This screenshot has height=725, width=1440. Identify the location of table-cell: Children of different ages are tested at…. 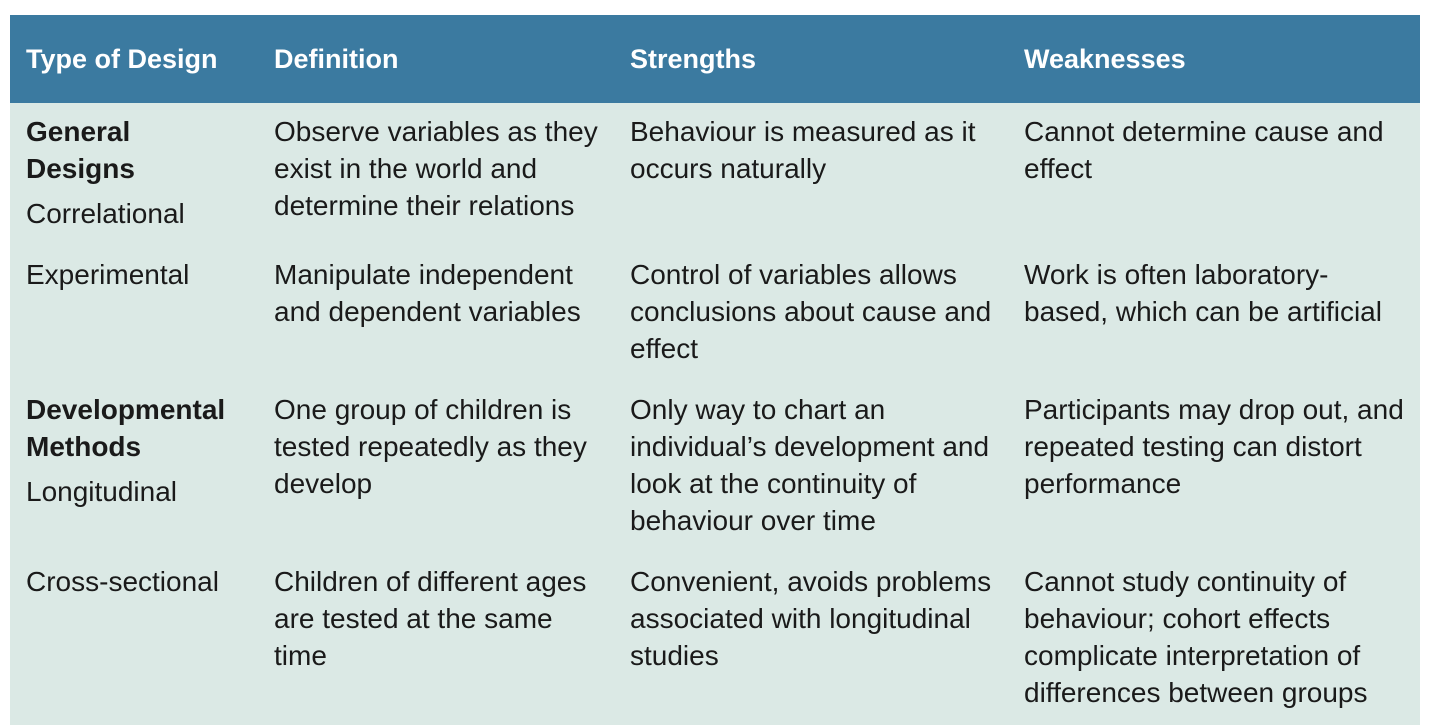
(430, 618).